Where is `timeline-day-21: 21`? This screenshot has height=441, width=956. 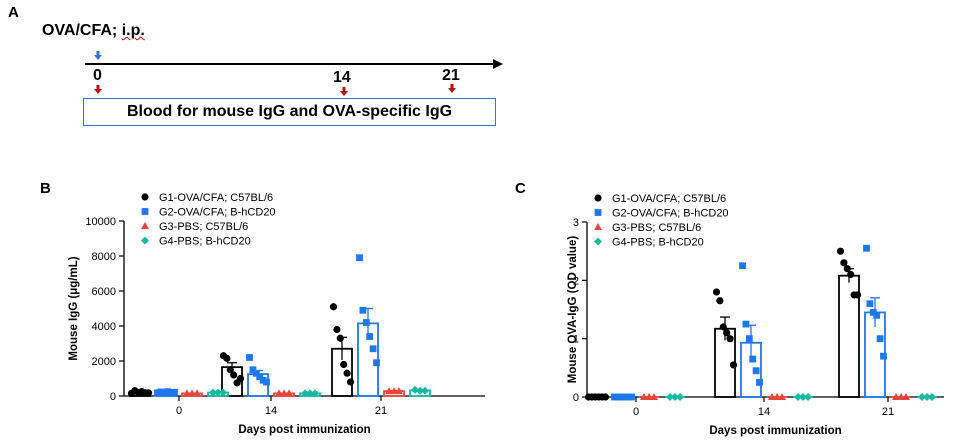 timeline-day-21: 21 is located at coordinates (451, 75).